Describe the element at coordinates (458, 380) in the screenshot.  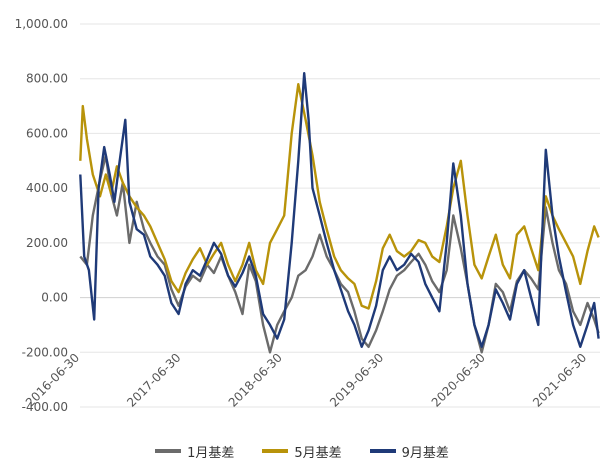
I see `x-tick-label: 2020-06-30` at that location.